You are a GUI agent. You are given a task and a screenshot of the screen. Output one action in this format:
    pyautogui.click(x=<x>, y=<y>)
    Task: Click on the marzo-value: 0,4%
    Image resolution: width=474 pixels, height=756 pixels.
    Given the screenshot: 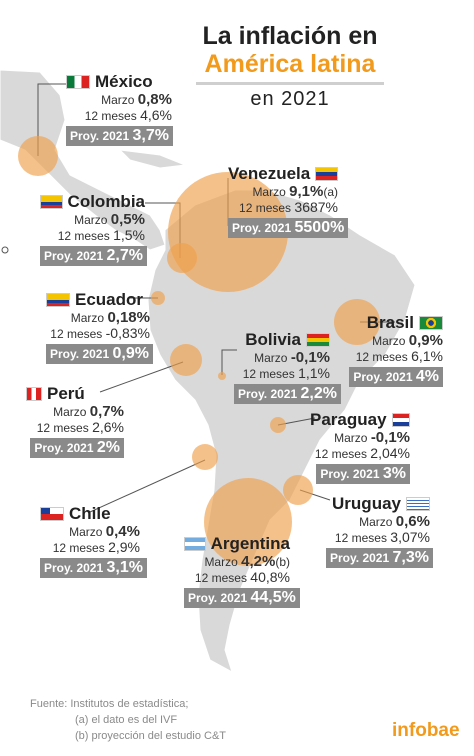 What is the action you would take?
    pyautogui.click(x=122, y=531)
    